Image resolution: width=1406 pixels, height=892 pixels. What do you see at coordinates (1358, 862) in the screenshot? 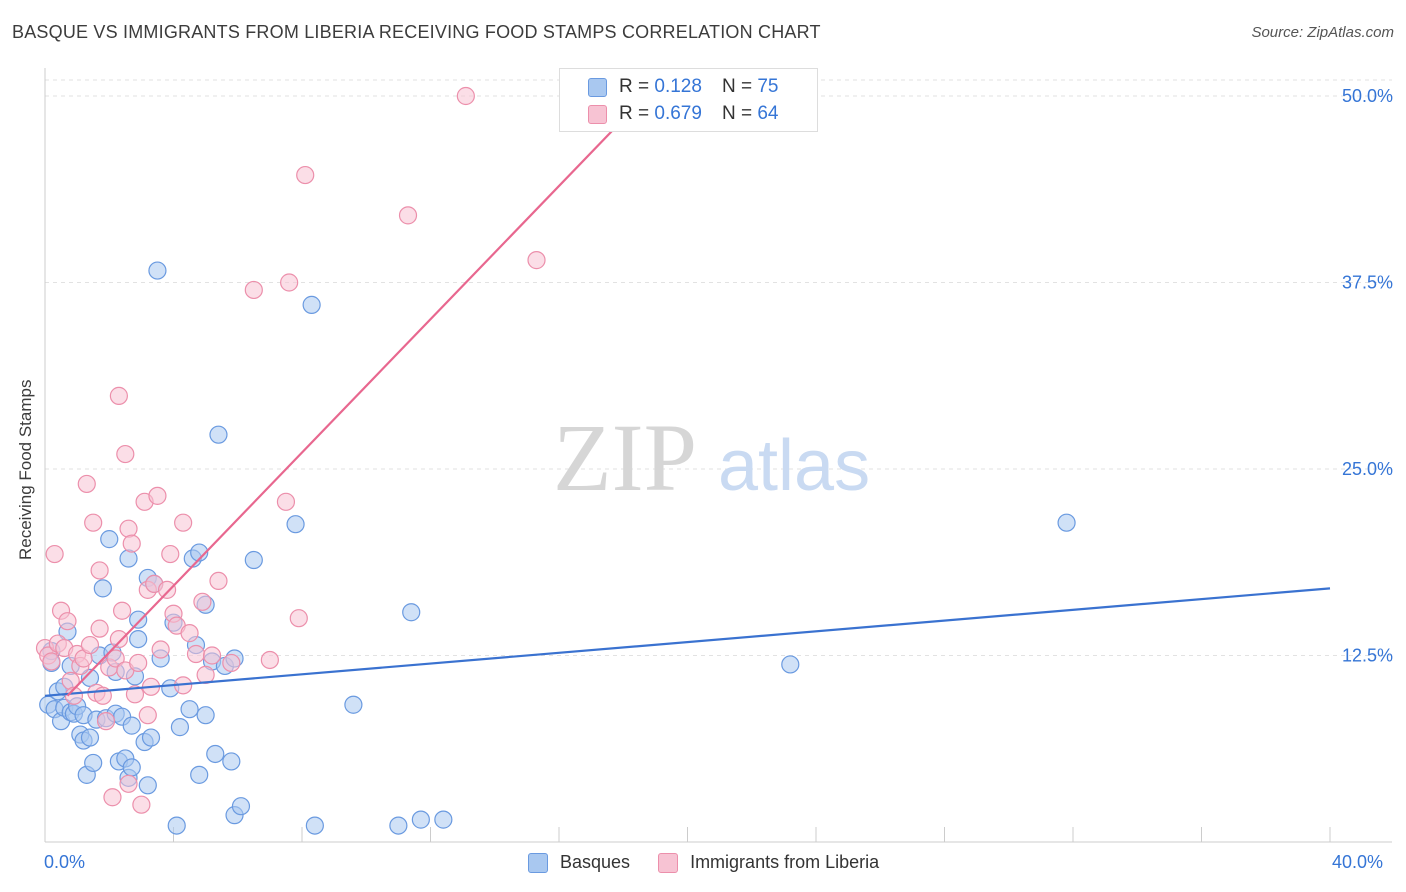
I see `x-tick-max: 40.0%` at bounding box center [1358, 862].